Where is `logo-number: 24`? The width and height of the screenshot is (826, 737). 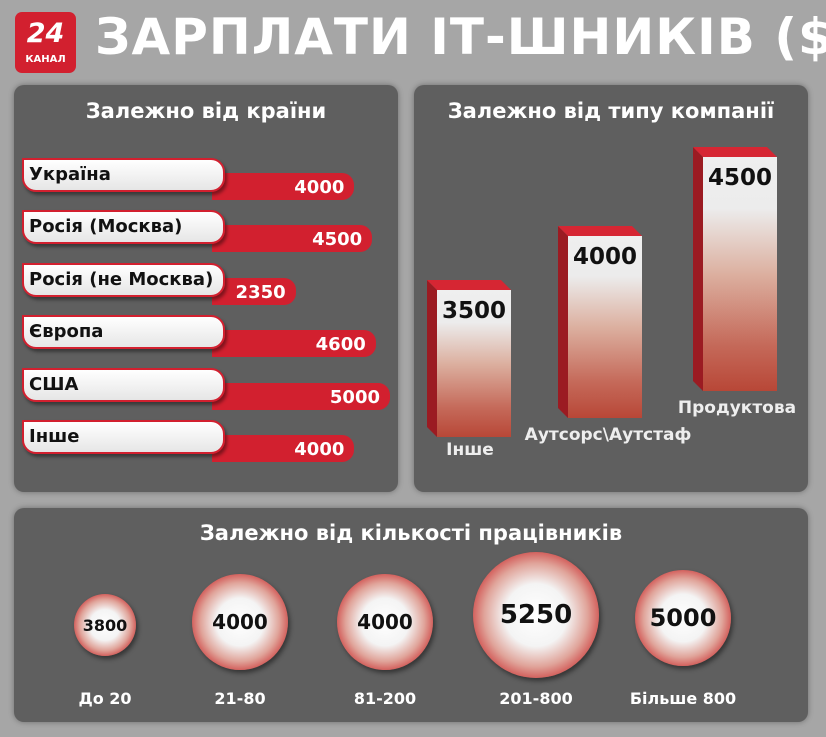
logo-number: 24 is located at coordinates (45, 33).